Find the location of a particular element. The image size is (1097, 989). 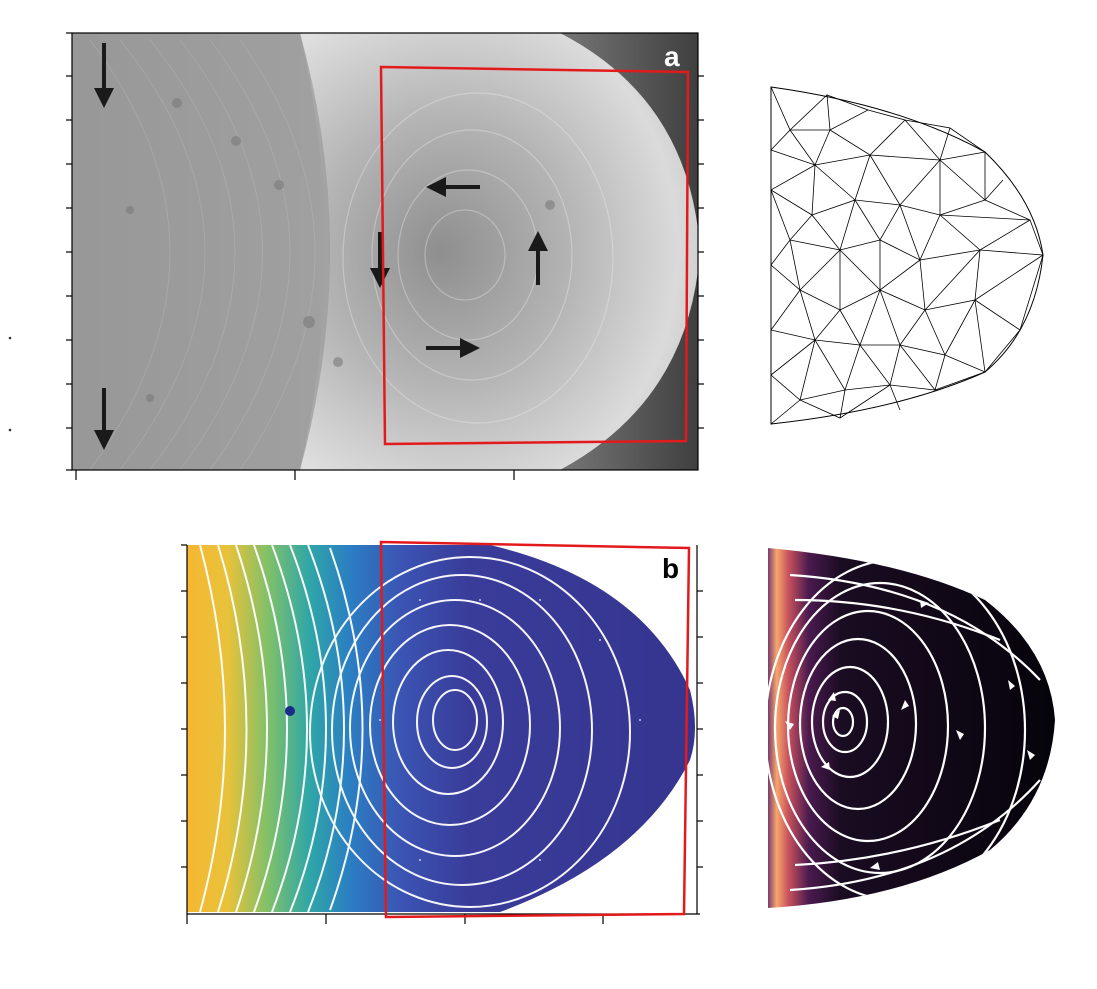

streamline-arrowheads is located at coordinates (910, 735).